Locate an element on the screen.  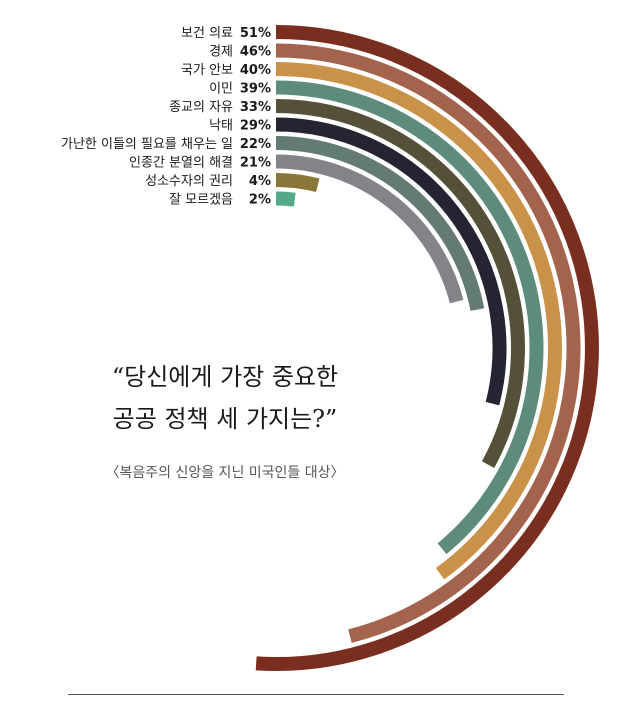
category-label-6: 낙태 is located at coordinates (221, 126).